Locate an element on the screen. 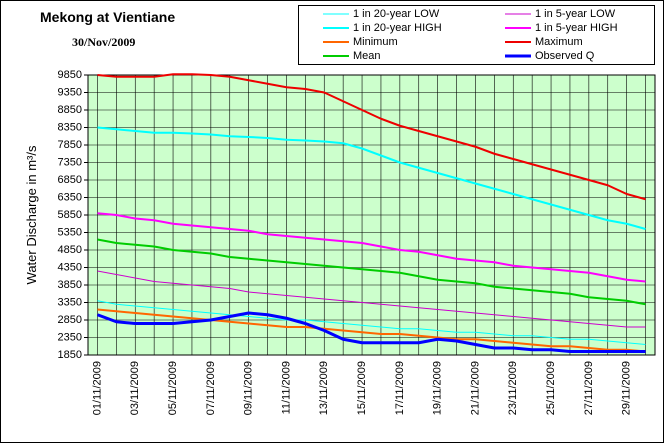  legend-label: Maximum is located at coordinates (559, 42).